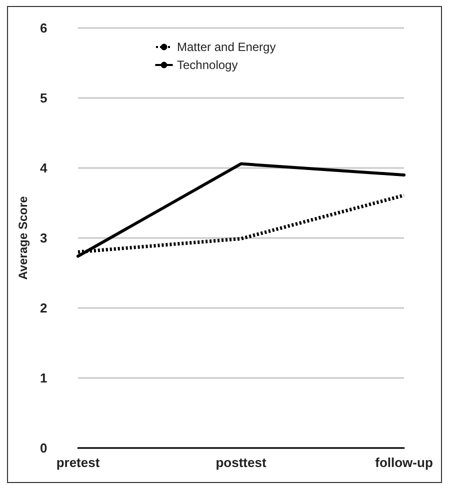  I want to click on y-tick-label: 4, so click(44, 168).